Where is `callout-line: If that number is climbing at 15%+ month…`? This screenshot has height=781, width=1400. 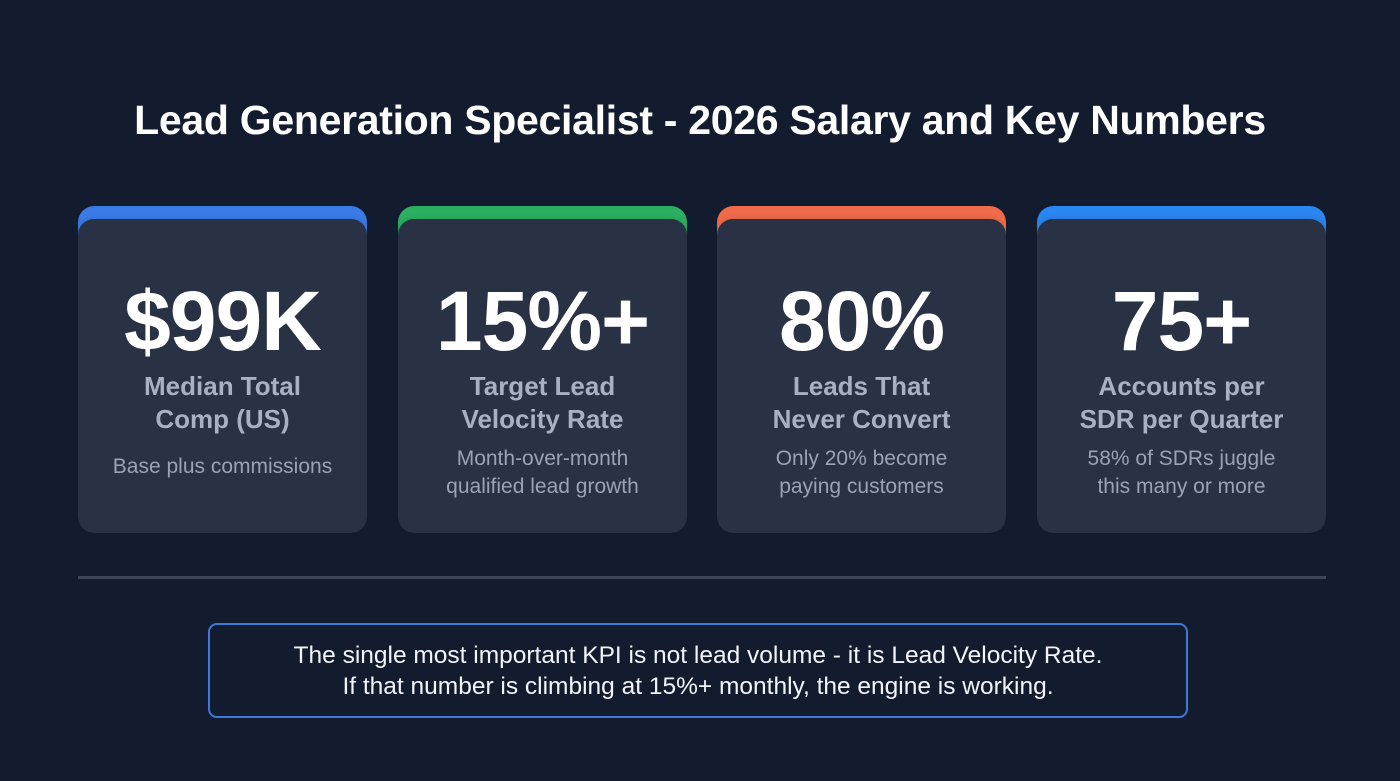
callout-line: If that number is climbing at 15%+ month… is located at coordinates (698, 686).